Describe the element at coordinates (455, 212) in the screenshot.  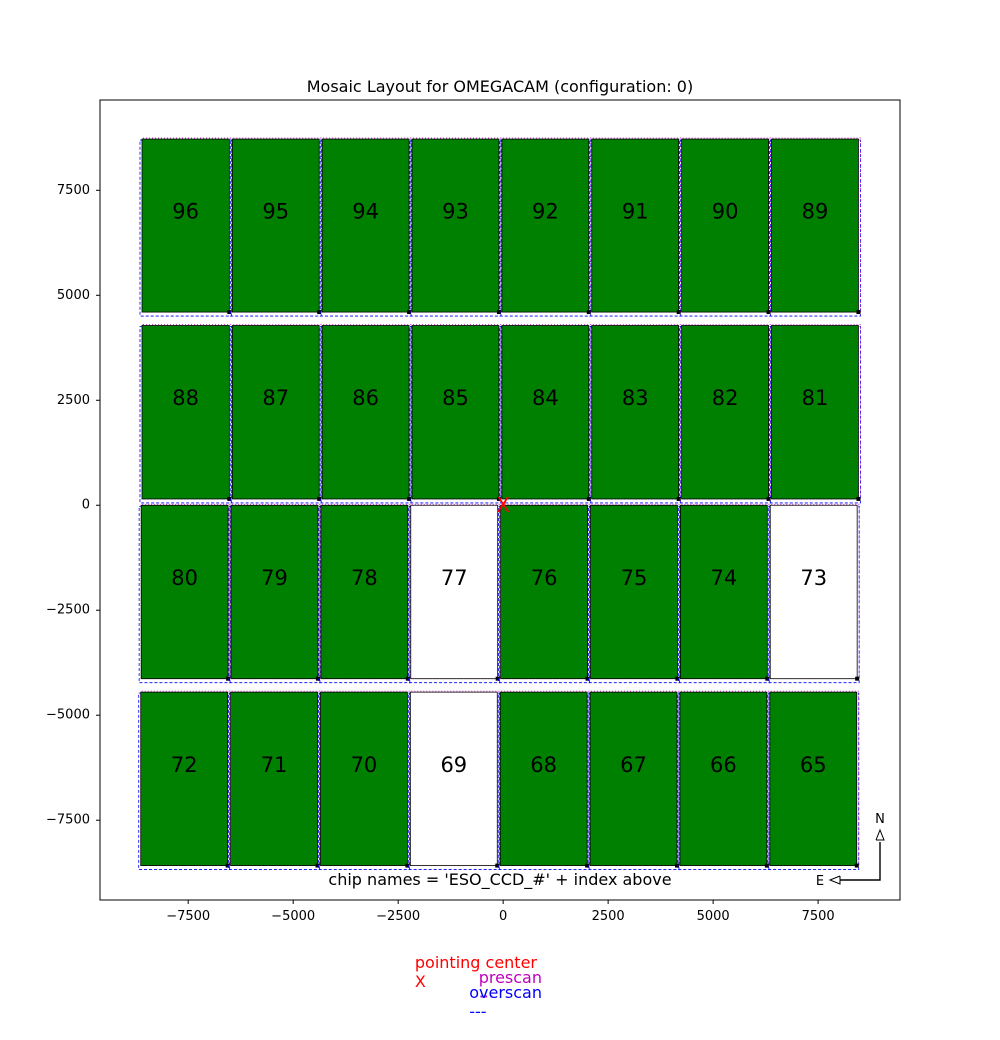
I see `chip-label: 93` at that location.